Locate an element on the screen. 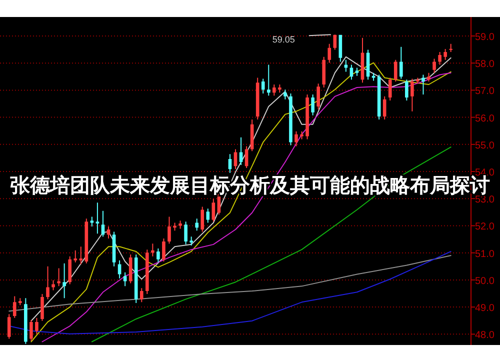  y-tick-label: 53.0 is located at coordinates (485, 200).